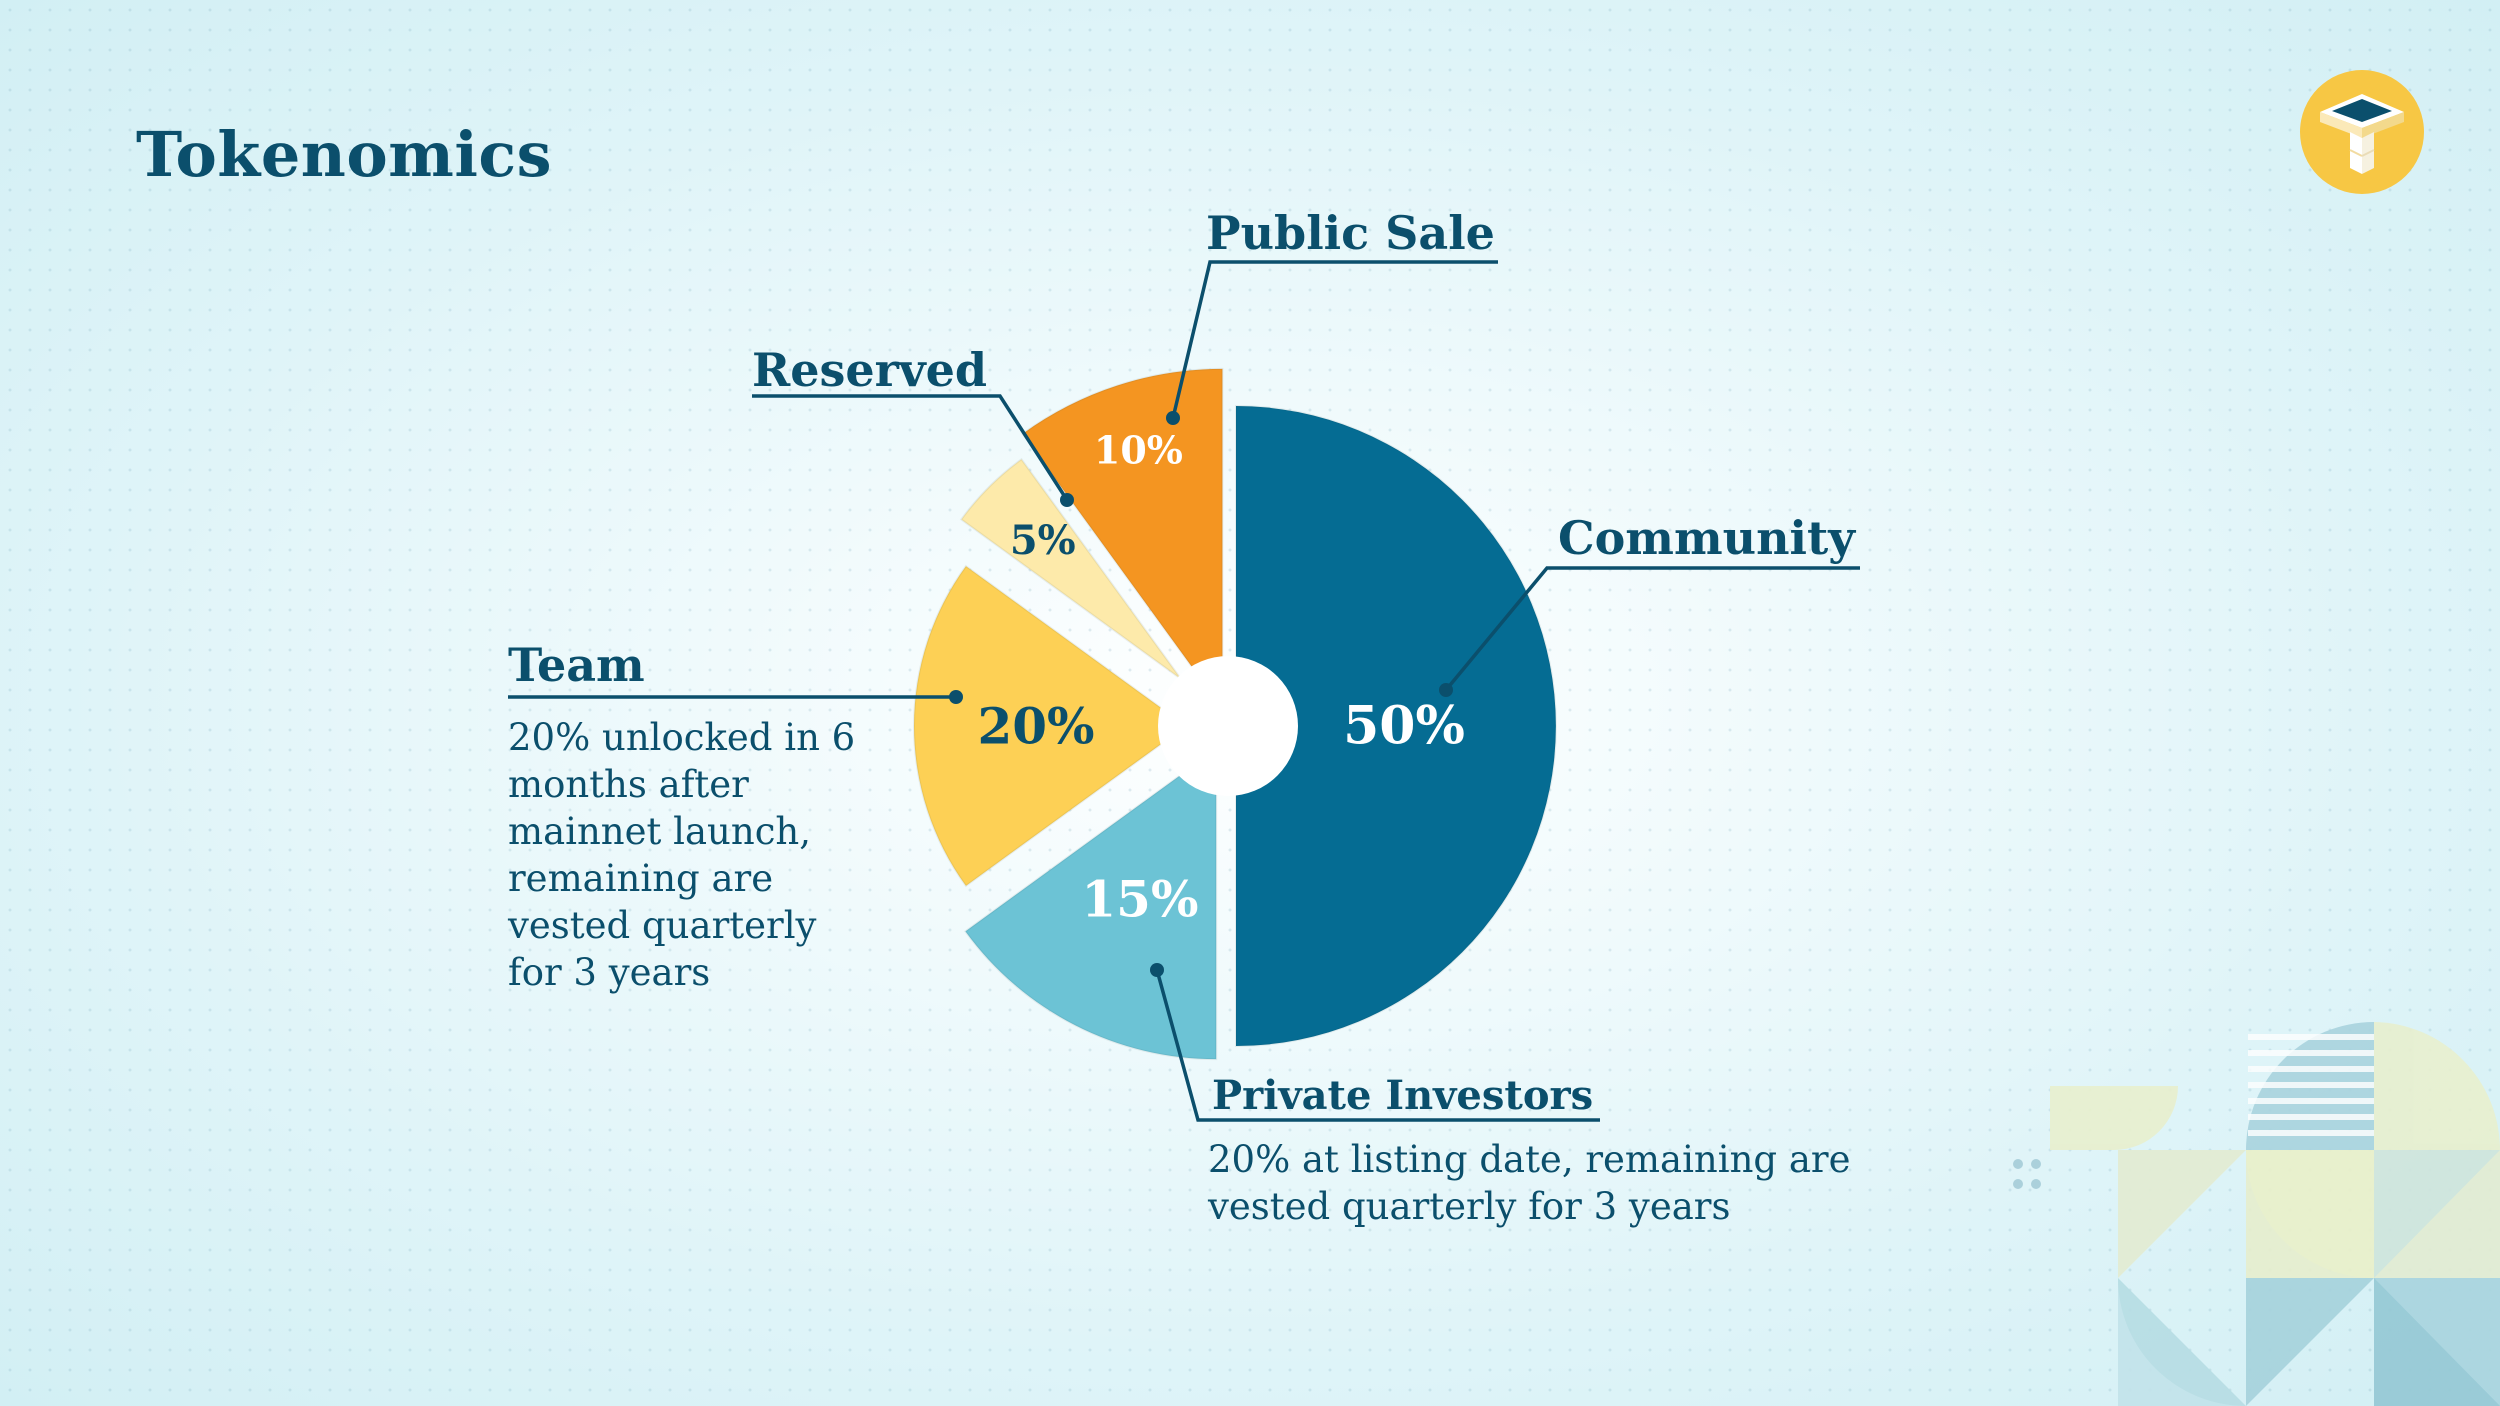  Describe the element at coordinates (1138, 450) in the screenshot. I see `slice-label-public-sale: 10%` at that location.